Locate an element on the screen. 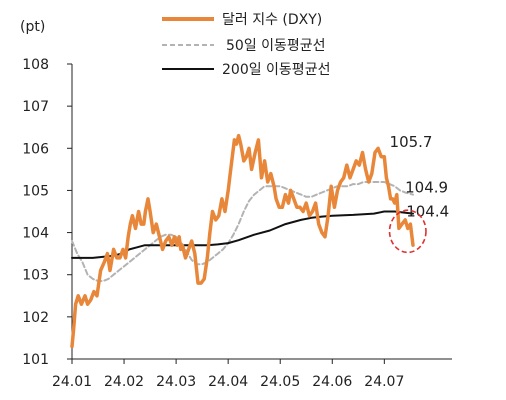 The width and height of the screenshot is (506, 400). y-axis-unit-label: (pt) is located at coordinates (32, 27).